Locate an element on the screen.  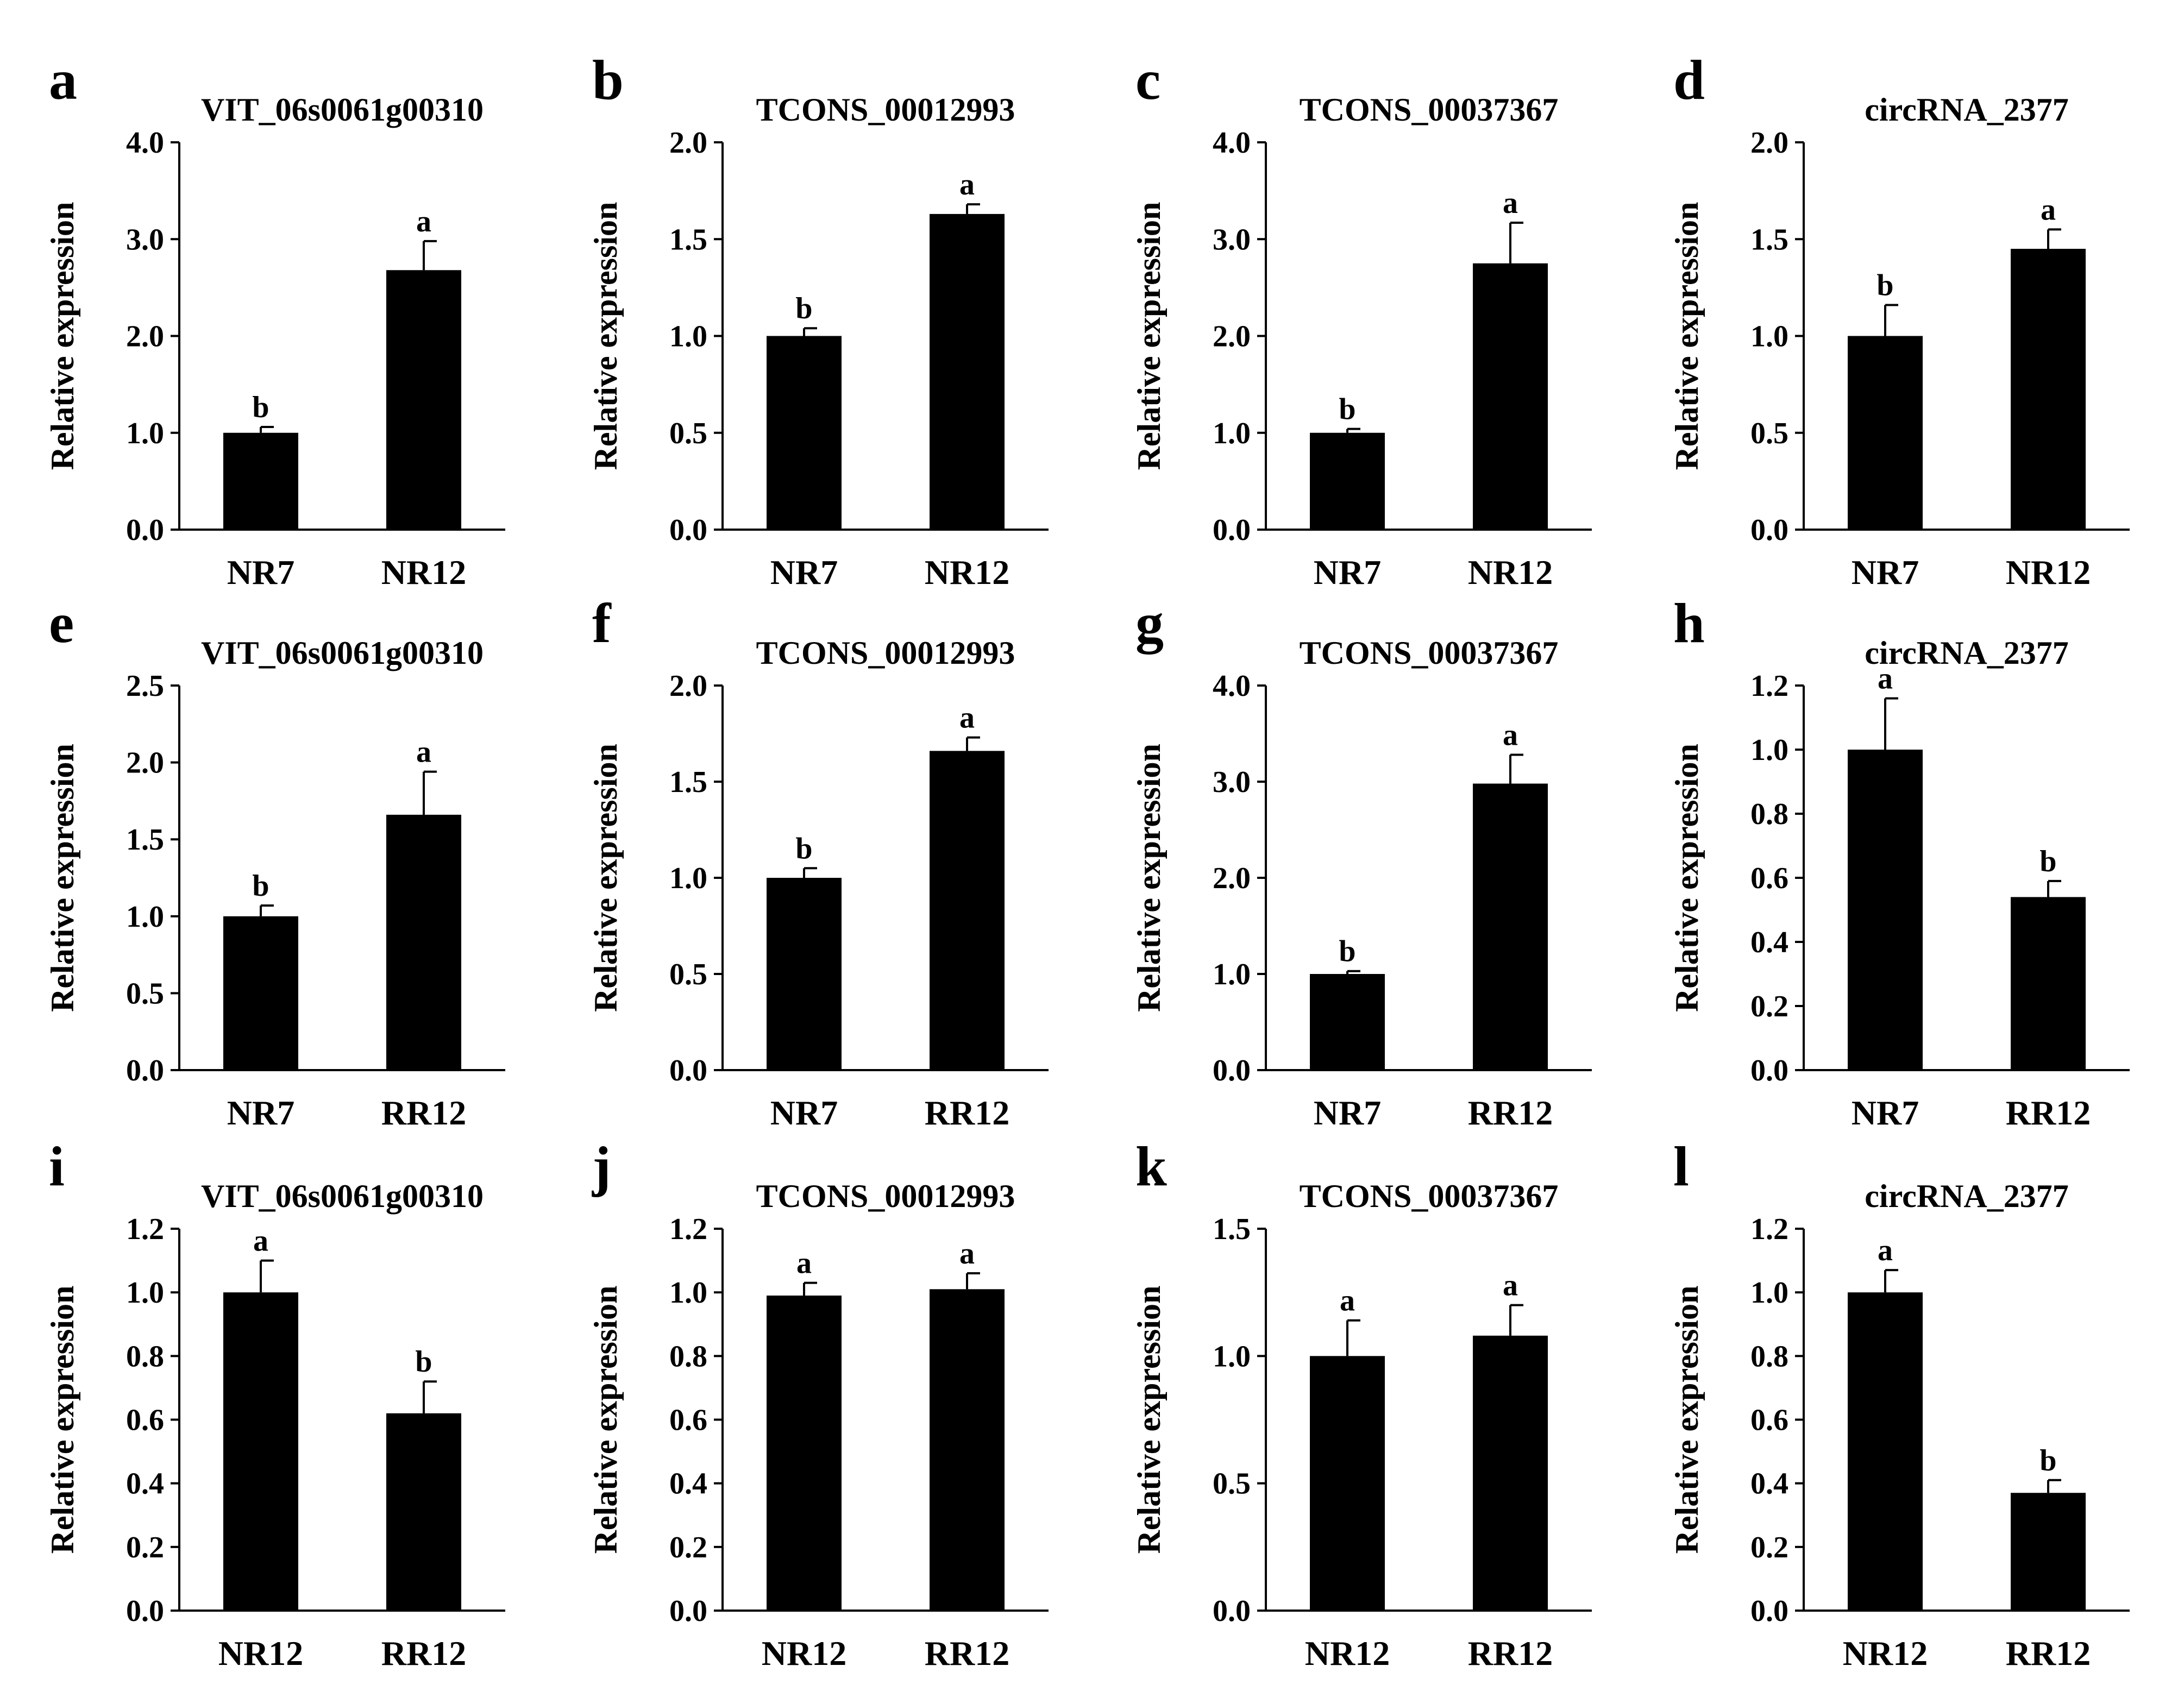
y-tick-label: 4.0 is located at coordinates (1232, 143).